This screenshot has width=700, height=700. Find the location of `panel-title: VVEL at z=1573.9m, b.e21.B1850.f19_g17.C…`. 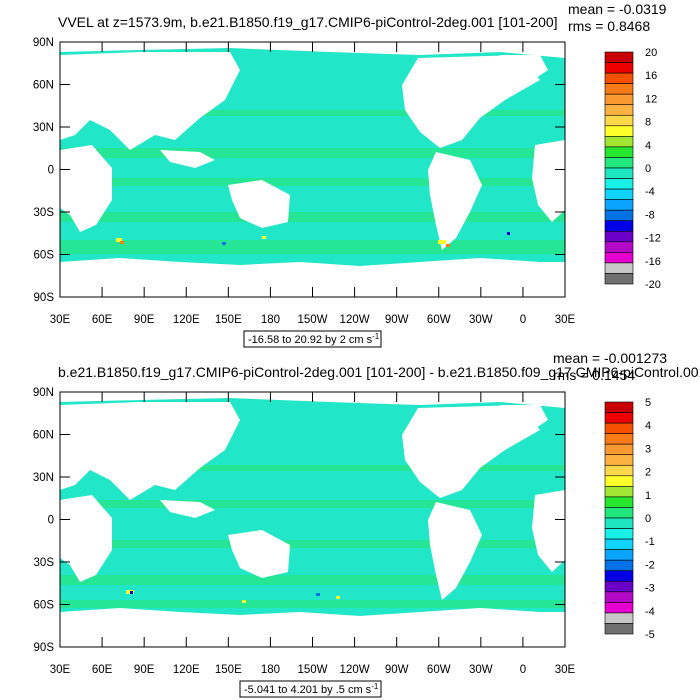

panel-title: VVEL at z=1573.9m, b.e21.B1850.f19_g17.C… is located at coordinates (308, 22).